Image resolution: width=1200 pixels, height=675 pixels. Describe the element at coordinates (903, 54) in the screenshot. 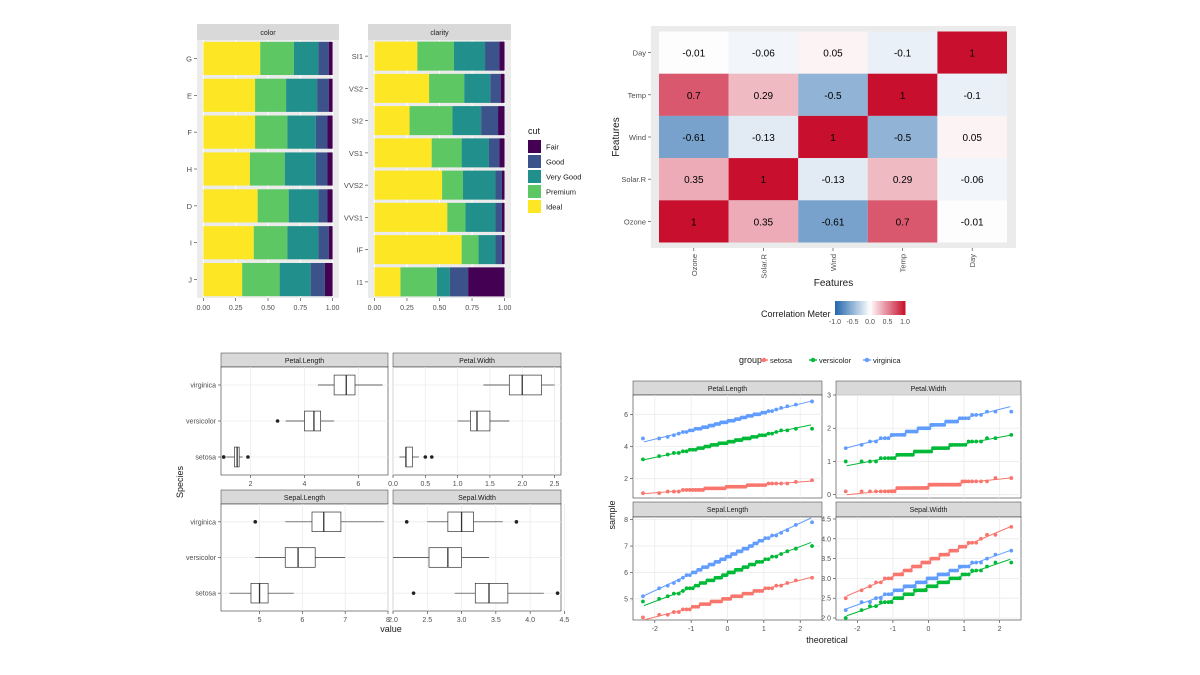

I see `cell-value-label: -0.1` at that location.